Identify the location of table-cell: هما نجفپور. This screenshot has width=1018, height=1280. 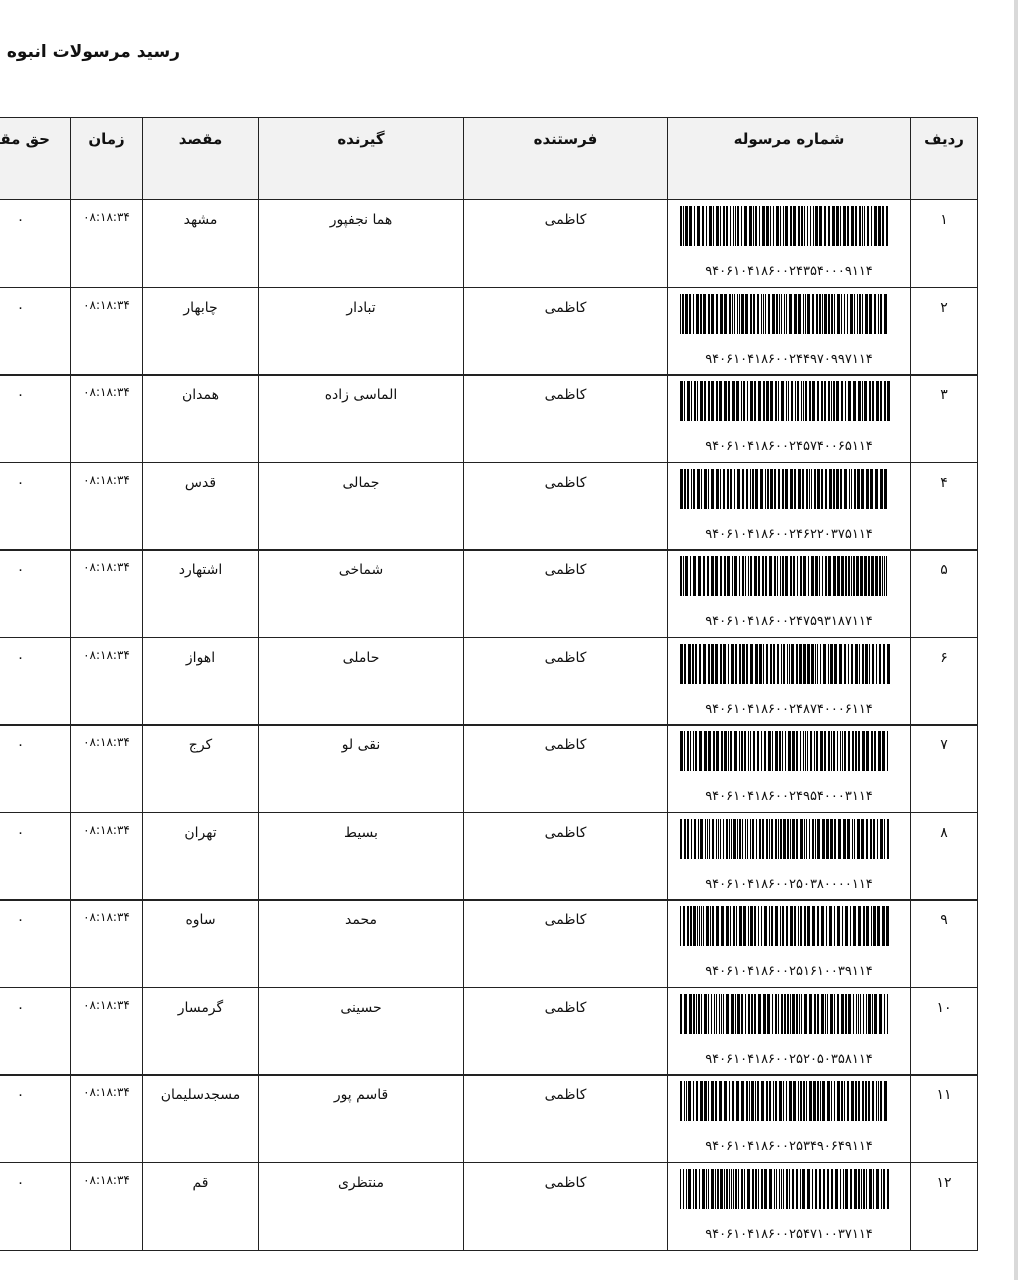
(361, 243).